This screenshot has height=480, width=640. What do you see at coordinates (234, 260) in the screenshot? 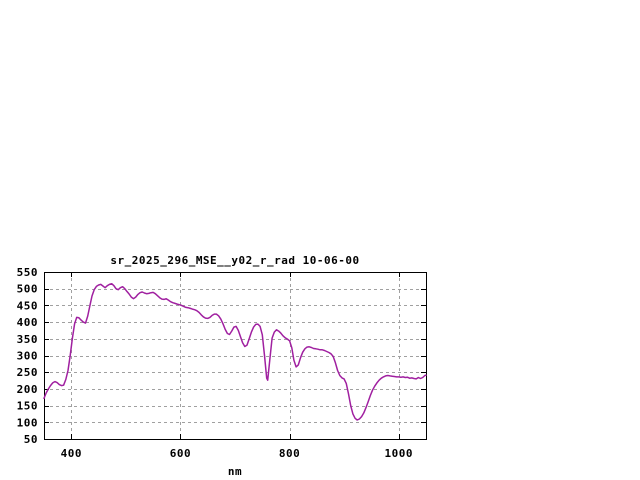
I see `chart-title: sr_2025_296_MSE__y02_r_rad 10-06-00` at bounding box center [234, 260].